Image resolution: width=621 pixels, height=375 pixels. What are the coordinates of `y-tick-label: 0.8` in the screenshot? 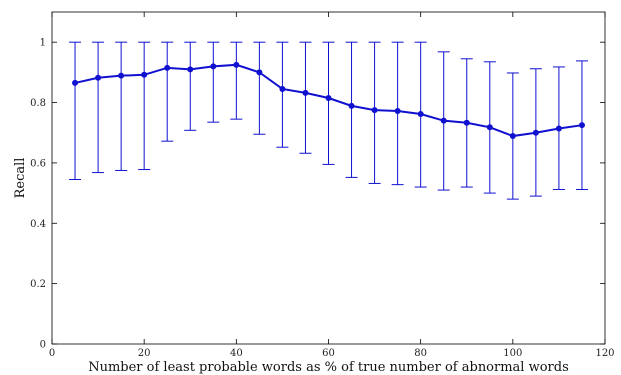 It's located at (38, 103).